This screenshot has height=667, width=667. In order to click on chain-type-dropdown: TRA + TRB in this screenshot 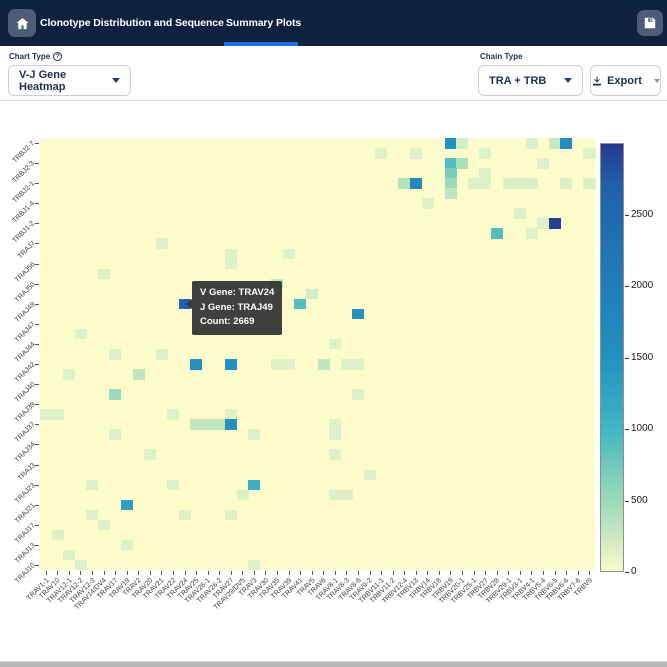, I will do `click(530, 80)`.